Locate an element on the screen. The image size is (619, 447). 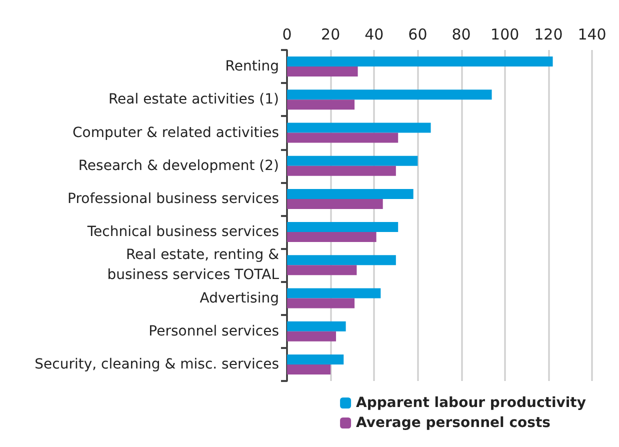
x-tick-label: 100 is located at coordinates (505, 35).